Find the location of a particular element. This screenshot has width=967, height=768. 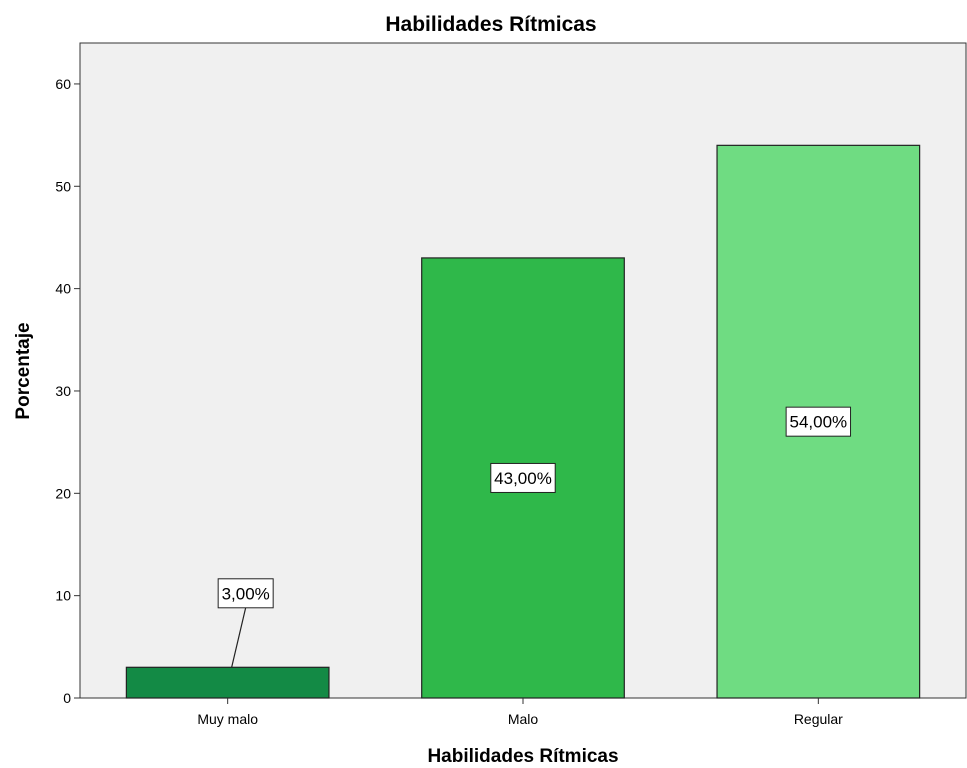

y-tick-label: 50 is located at coordinates (63, 186).